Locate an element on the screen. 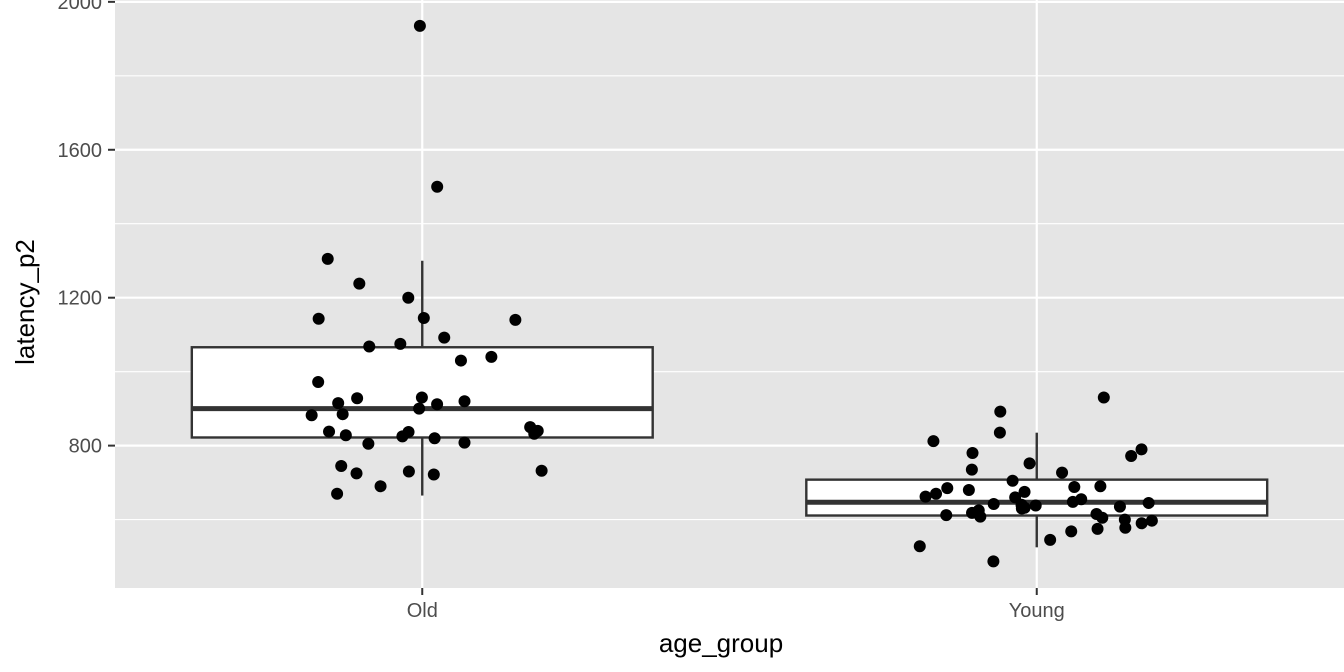 The width and height of the screenshot is (1344, 672). x-axis-title: age_group is located at coordinates (721, 643).